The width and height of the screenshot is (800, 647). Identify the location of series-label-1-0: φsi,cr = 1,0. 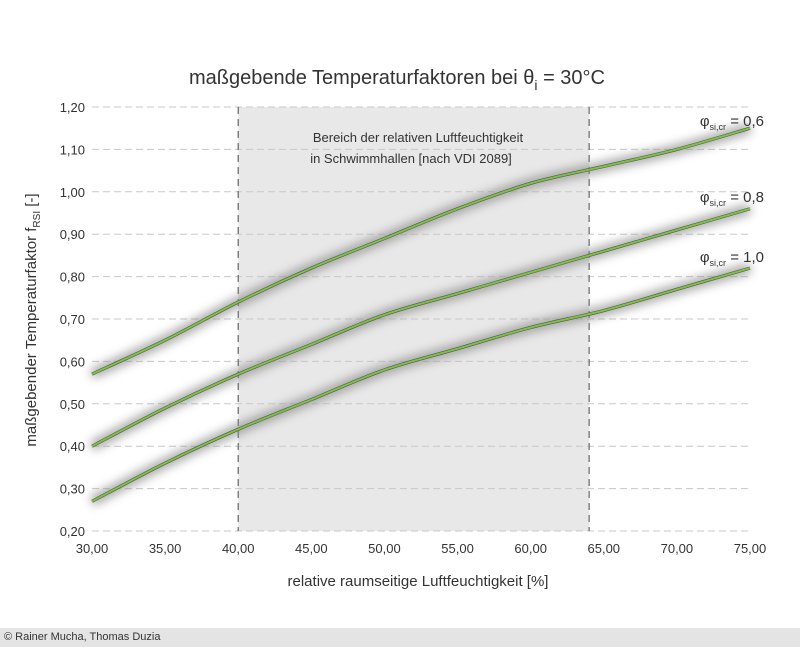
(732, 258).